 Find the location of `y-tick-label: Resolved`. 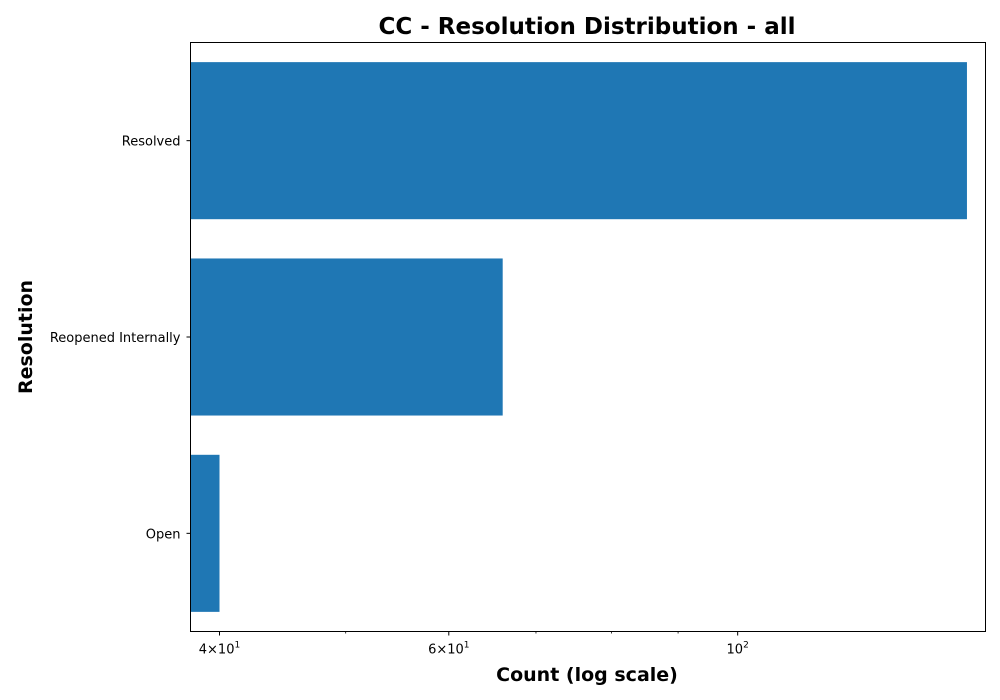

y-tick-label: Resolved is located at coordinates (151, 142).